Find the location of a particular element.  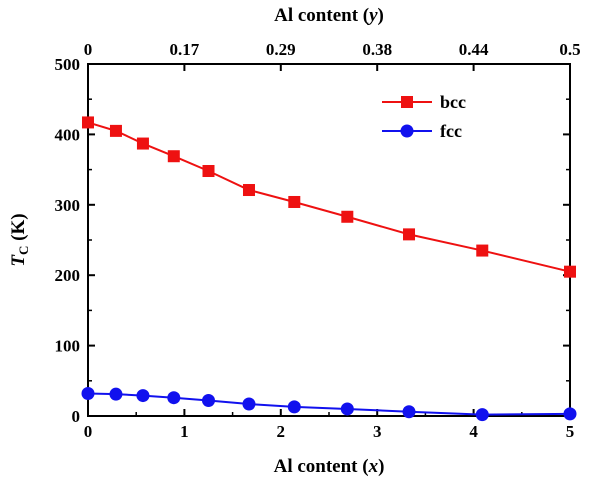

legend-group: bcc fcc is located at coordinates (424, 116).